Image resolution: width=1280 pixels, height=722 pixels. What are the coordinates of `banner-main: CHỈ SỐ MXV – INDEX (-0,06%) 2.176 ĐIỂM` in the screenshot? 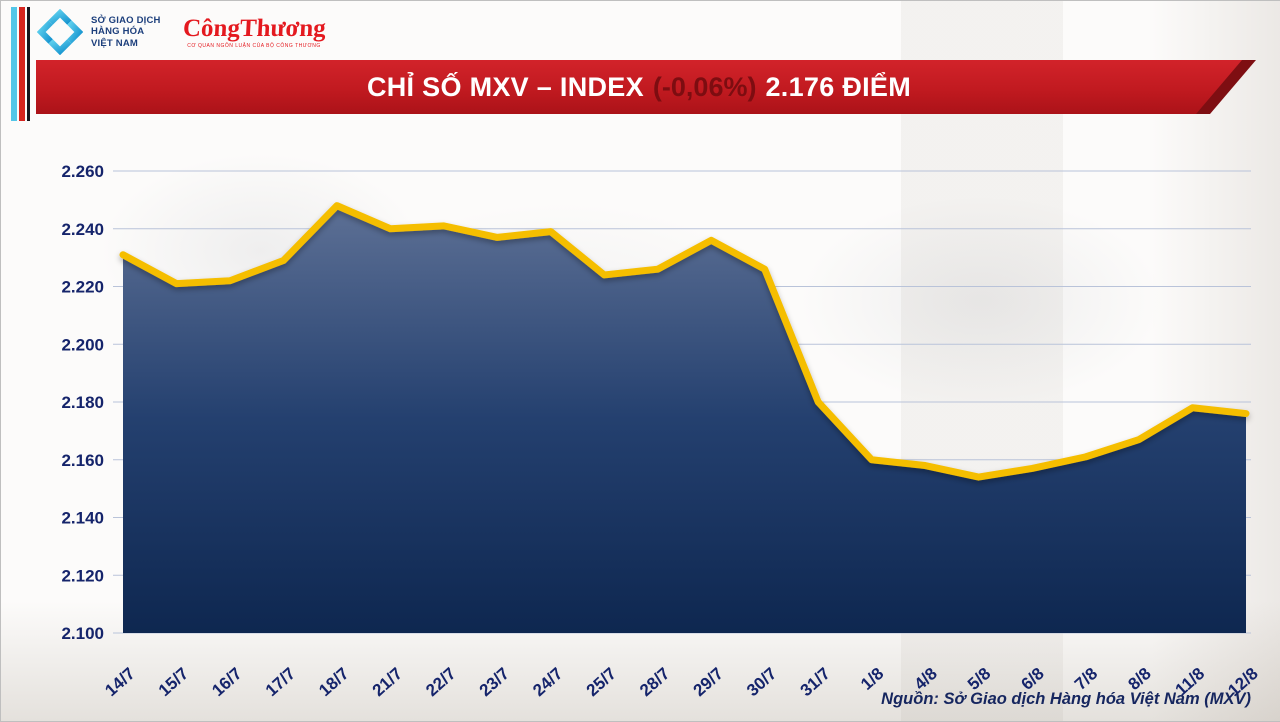 It's located at (639, 87).